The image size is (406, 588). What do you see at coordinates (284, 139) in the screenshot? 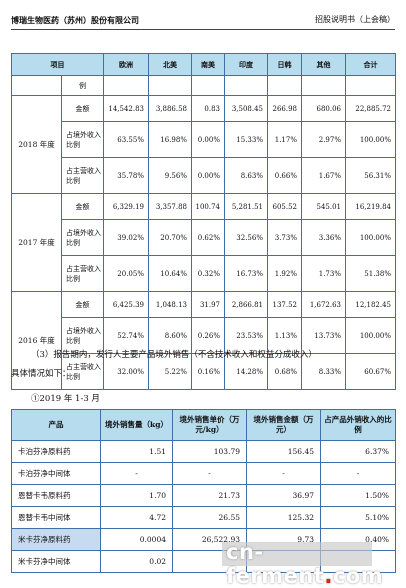
I see `value-cell: 1.17%` at bounding box center [284, 139].